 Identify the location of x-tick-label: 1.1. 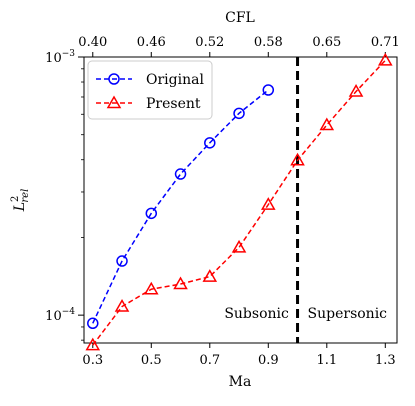
(326, 360).